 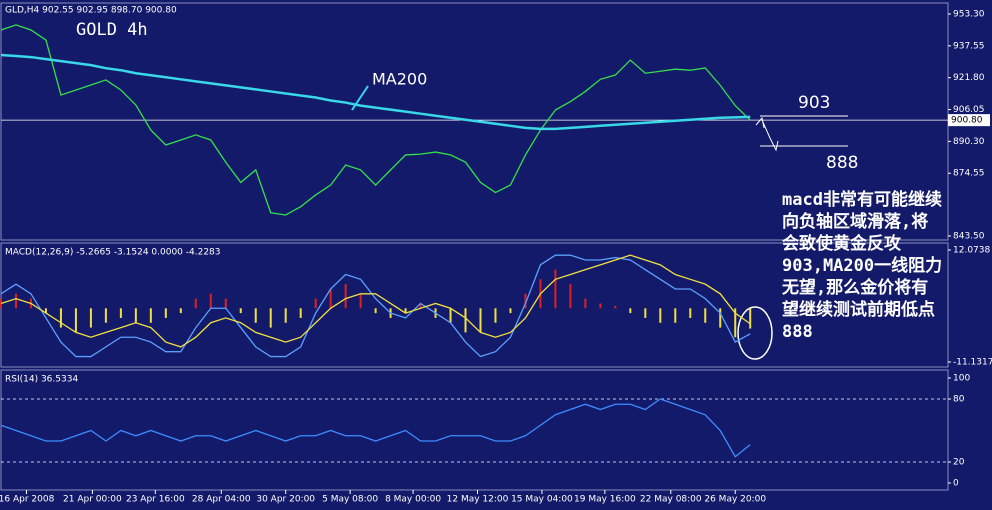 What do you see at coordinates (399, 79) in the screenshot?
I see `ma-label: MA200` at bounding box center [399, 79].